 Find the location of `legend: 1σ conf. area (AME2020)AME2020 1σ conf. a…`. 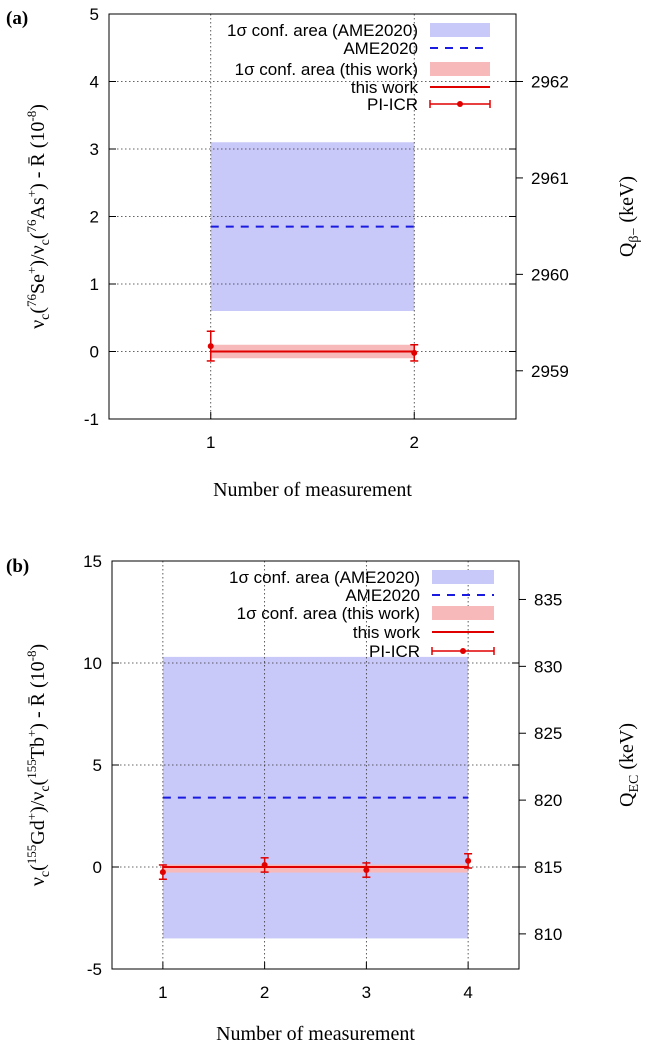

legend: 1σ conf. area (AME2020)AME2020 1σ conf. a… is located at coordinates (359, 67).